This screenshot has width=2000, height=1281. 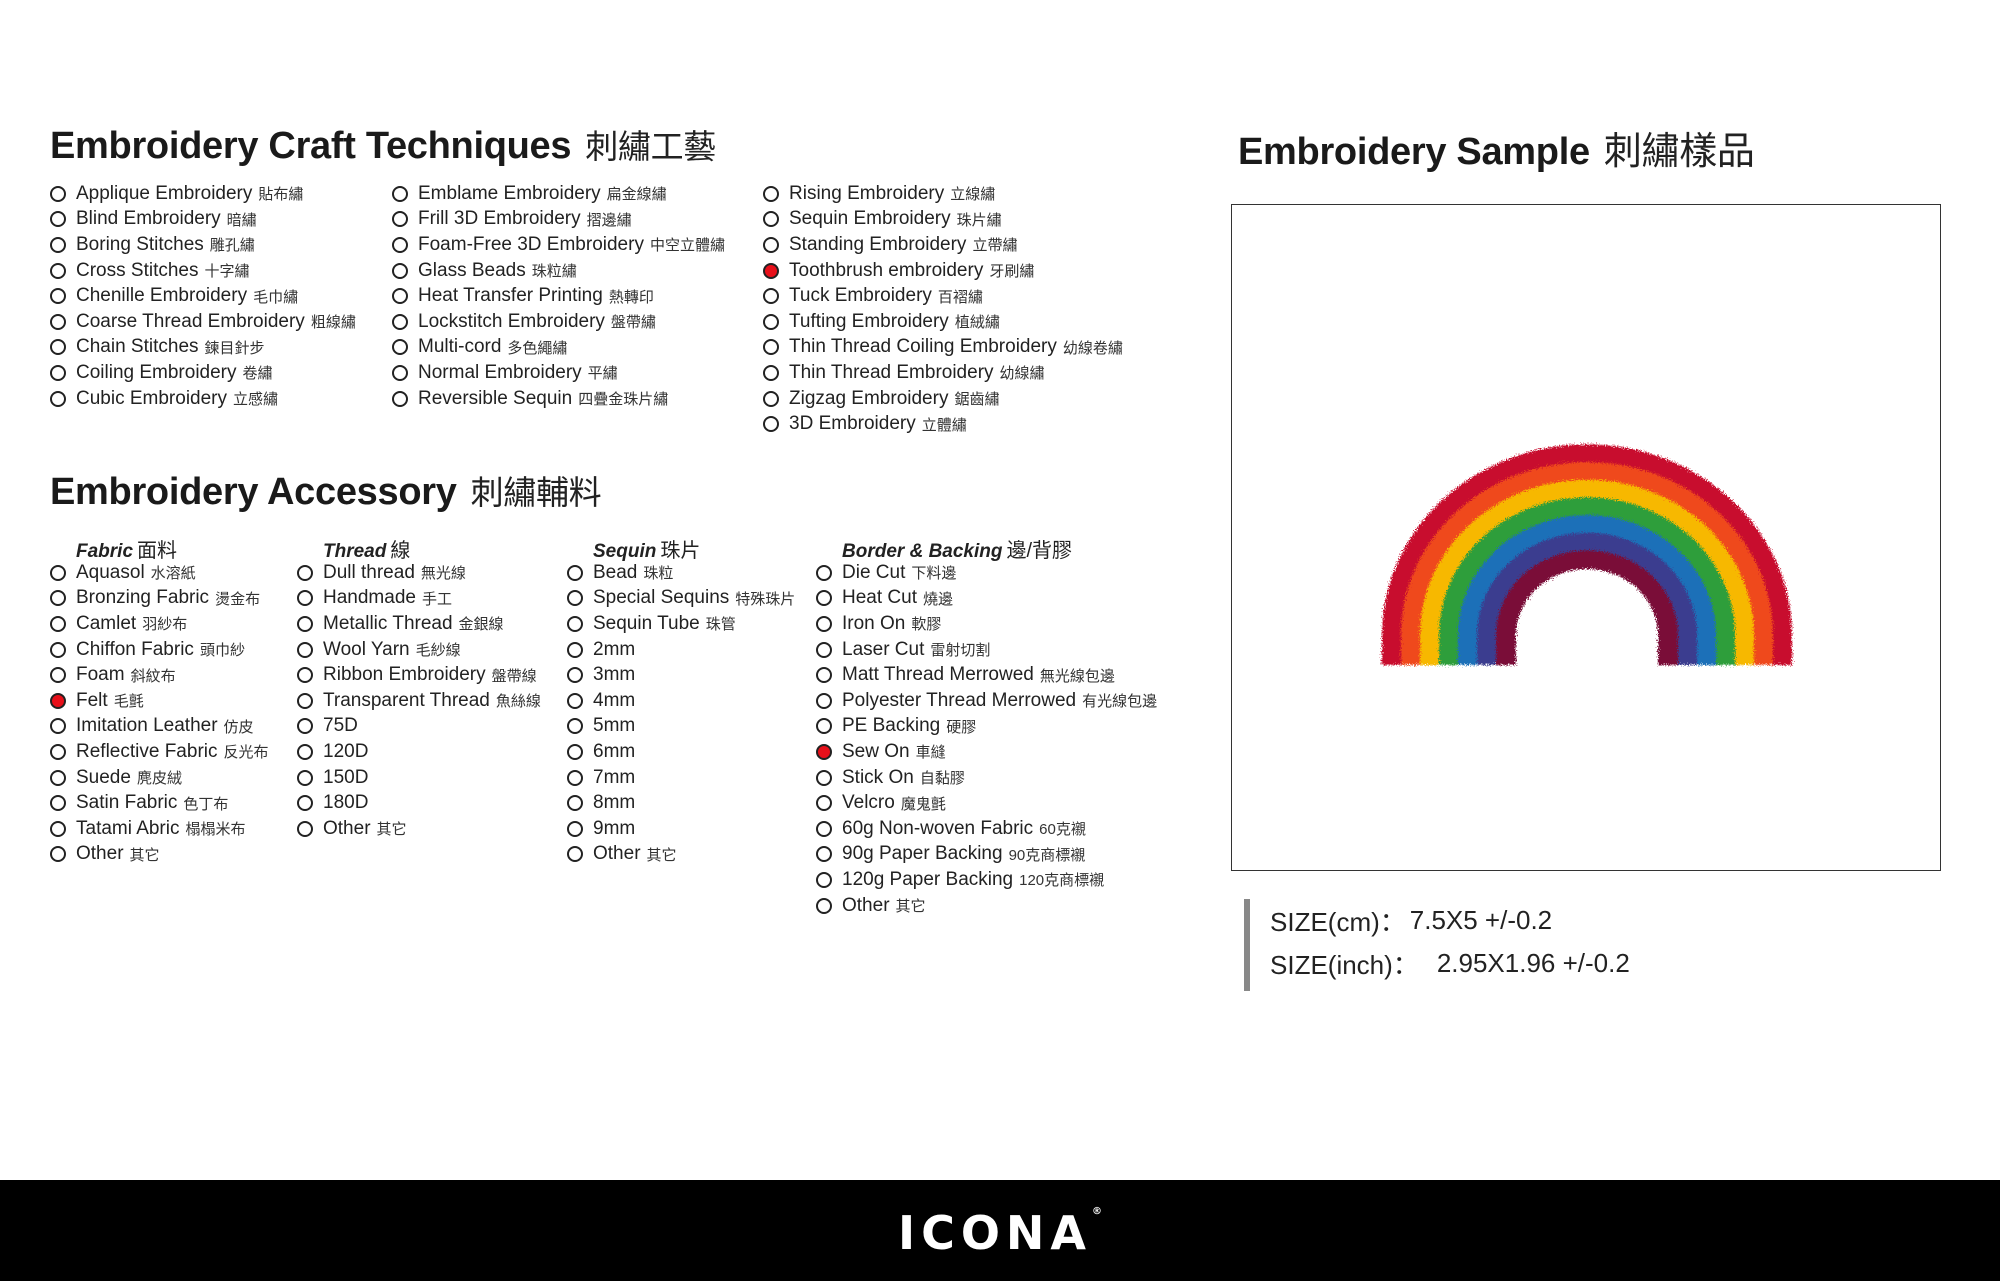 What do you see at coordinates (943, 399) in the screenshot?
I see `option-zigzag-embroidery: Zigzag Embroidery 鋸齒繡` at bounding box center [943, 399].